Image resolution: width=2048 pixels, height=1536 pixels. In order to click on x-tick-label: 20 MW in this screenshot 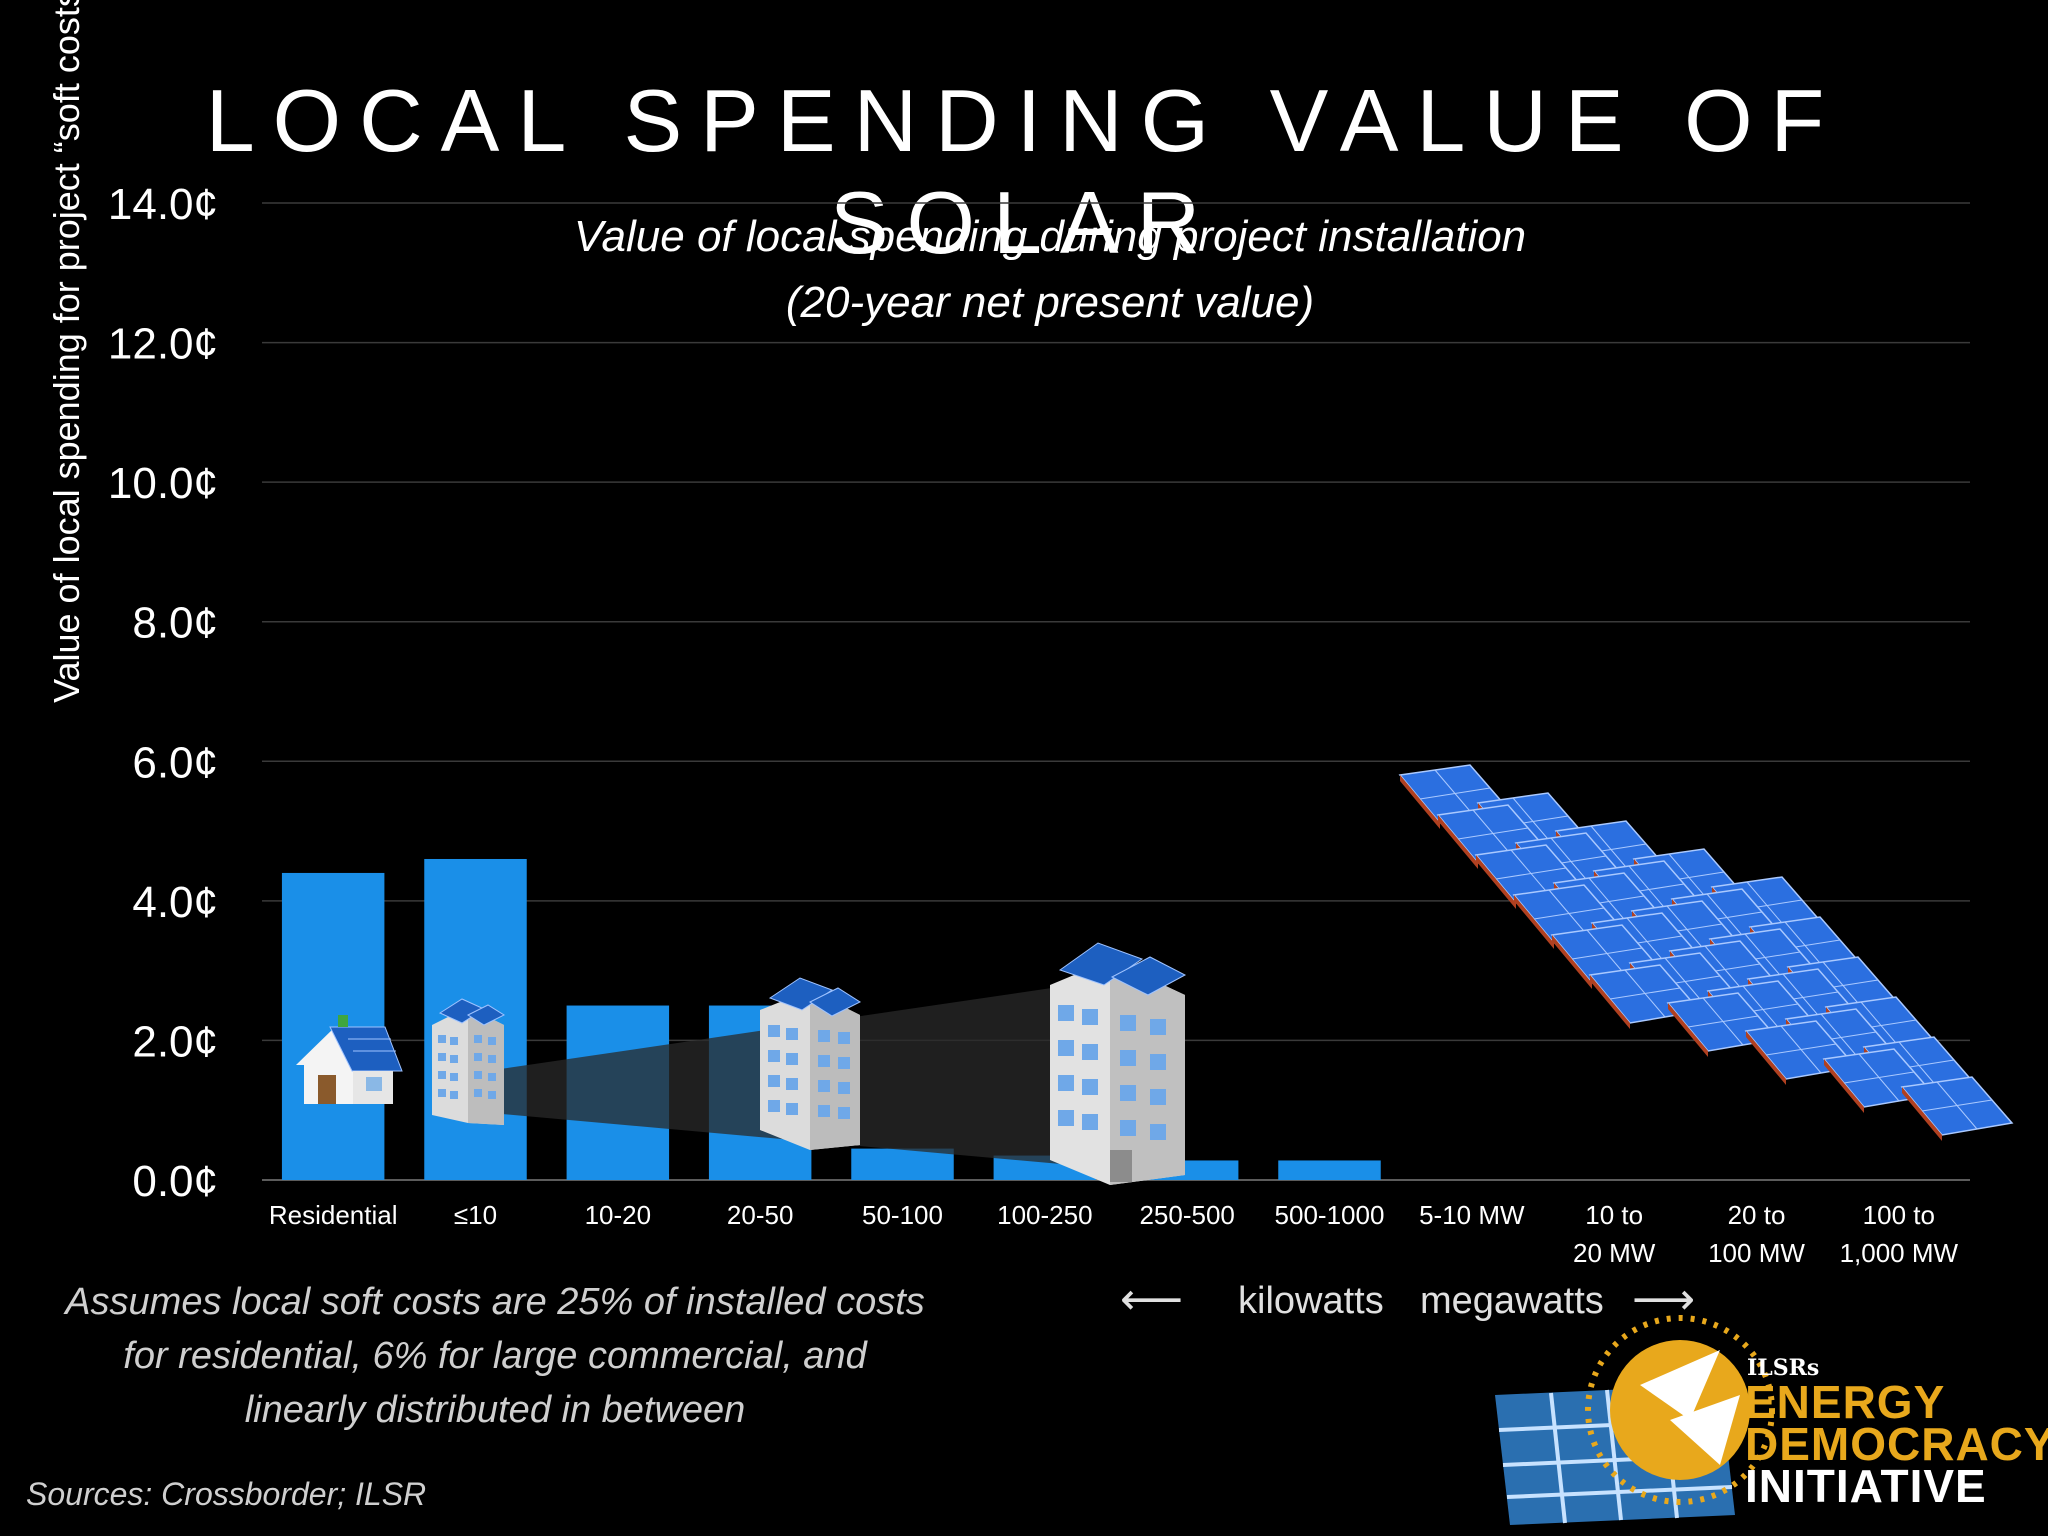, I will do `click(1614, 1253)`.